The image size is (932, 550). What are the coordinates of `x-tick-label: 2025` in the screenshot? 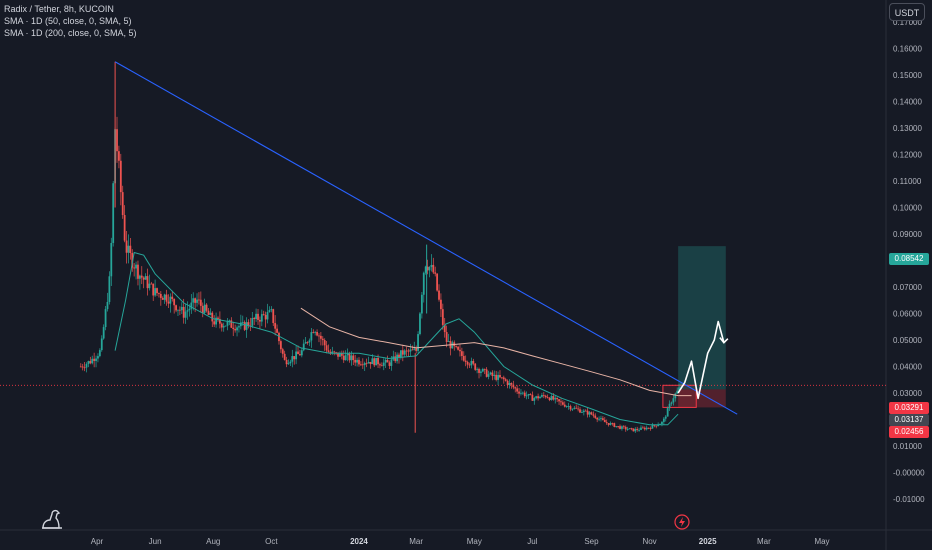 It's located at (708, 541).